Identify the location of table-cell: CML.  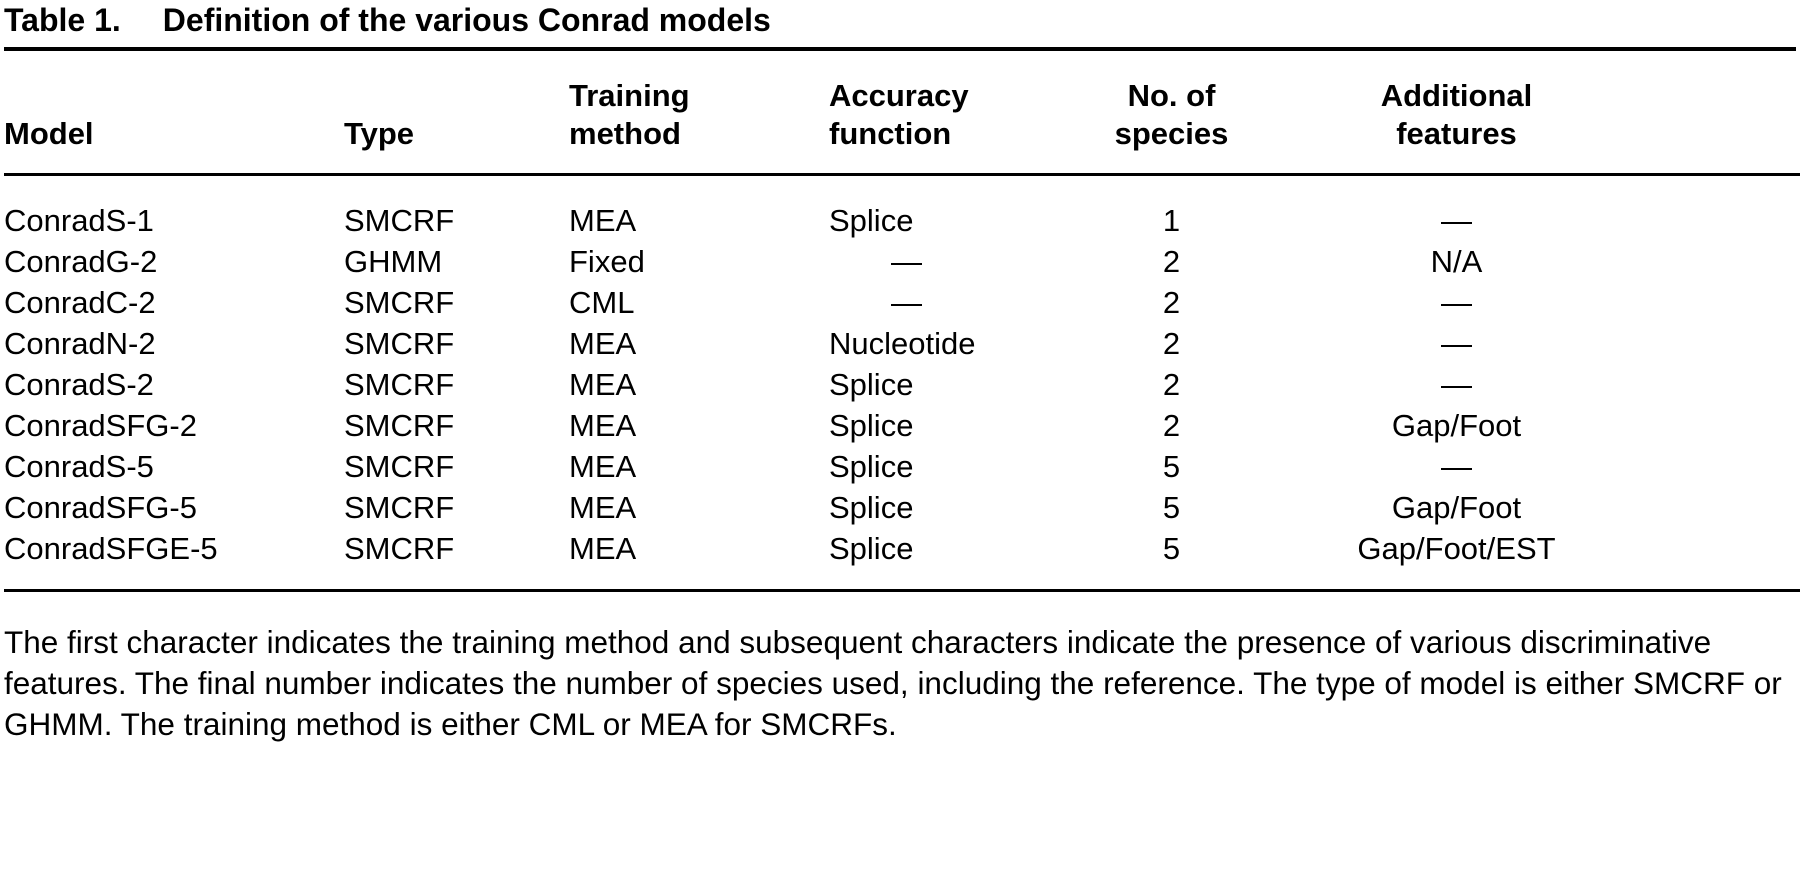
(602, 302).